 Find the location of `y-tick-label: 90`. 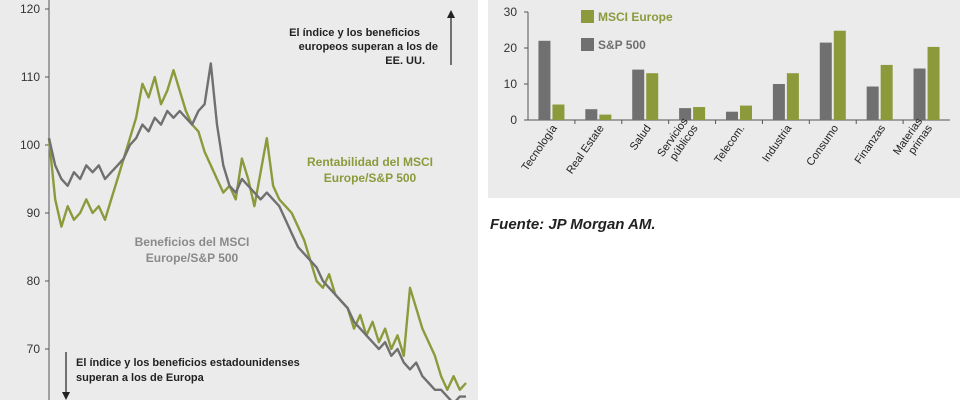

y-tick-label: 90 is located at coordinates (34, 213).